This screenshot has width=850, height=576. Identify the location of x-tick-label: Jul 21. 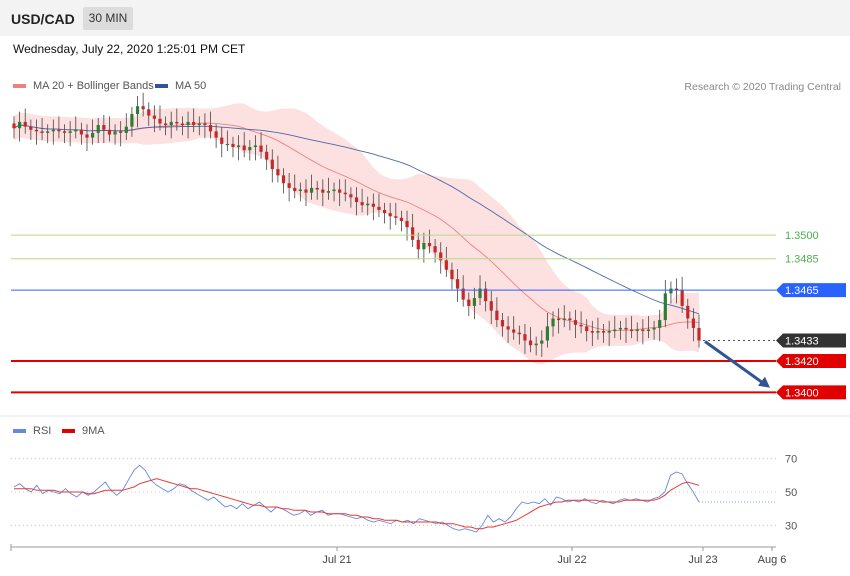
(336, 560).